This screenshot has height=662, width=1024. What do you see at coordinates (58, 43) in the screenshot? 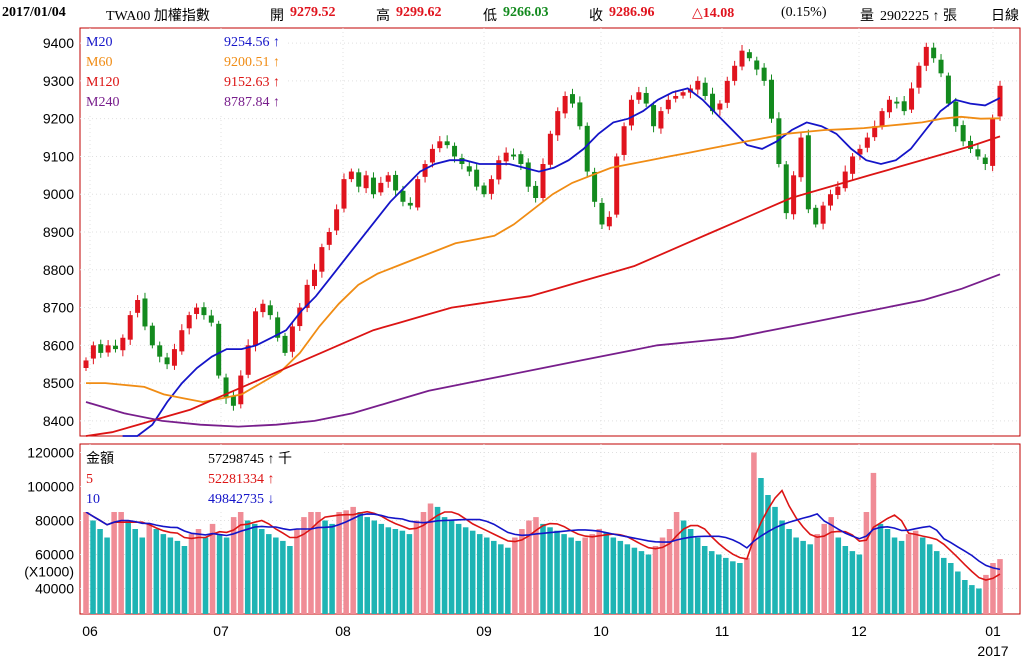
I see `price-tick-label: 9400` at bounding box center [58, 43].